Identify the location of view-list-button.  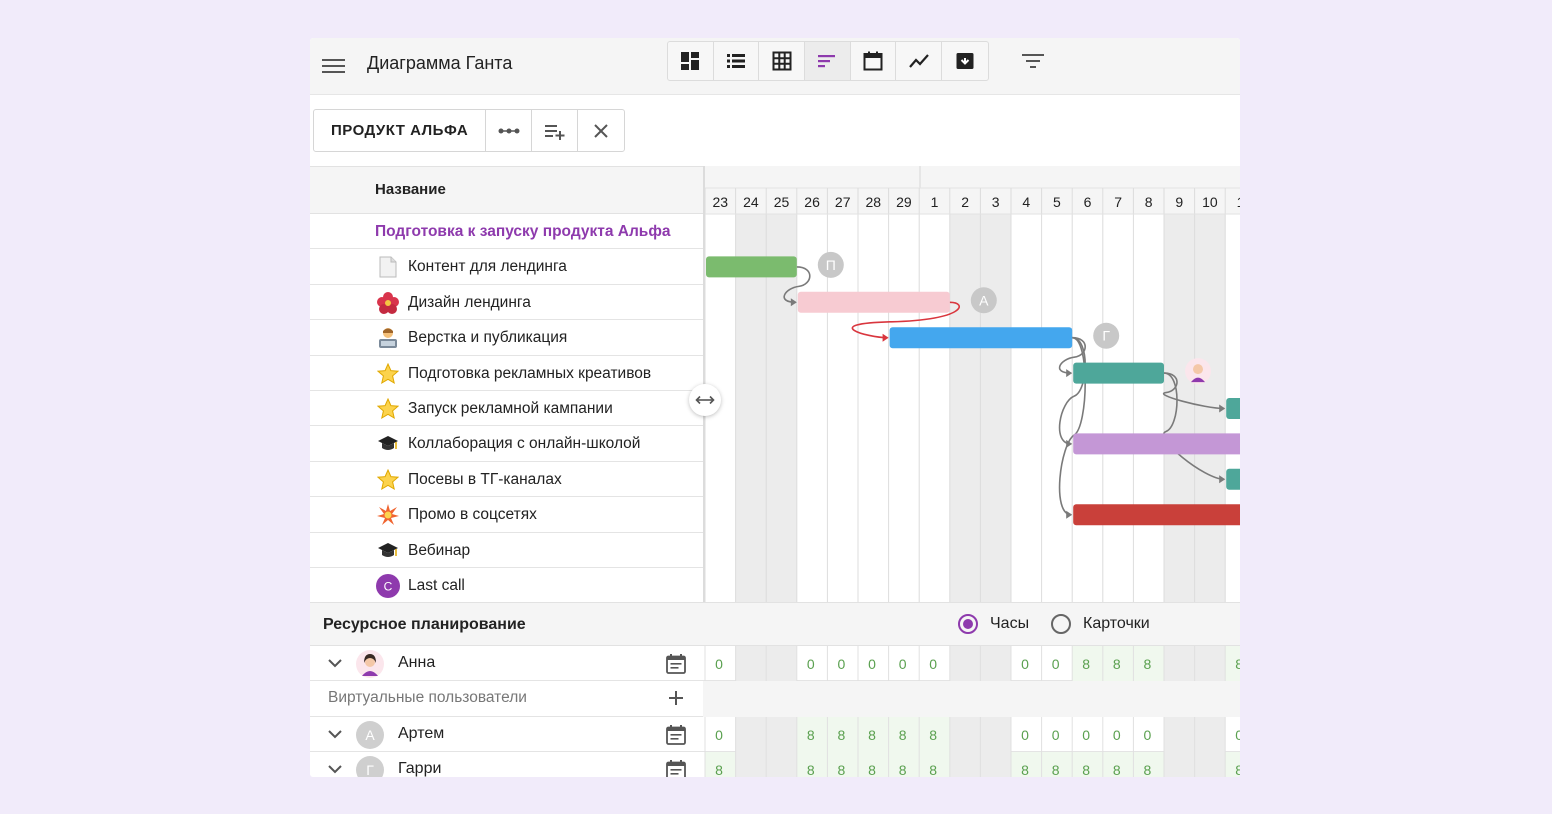
(737, 61).